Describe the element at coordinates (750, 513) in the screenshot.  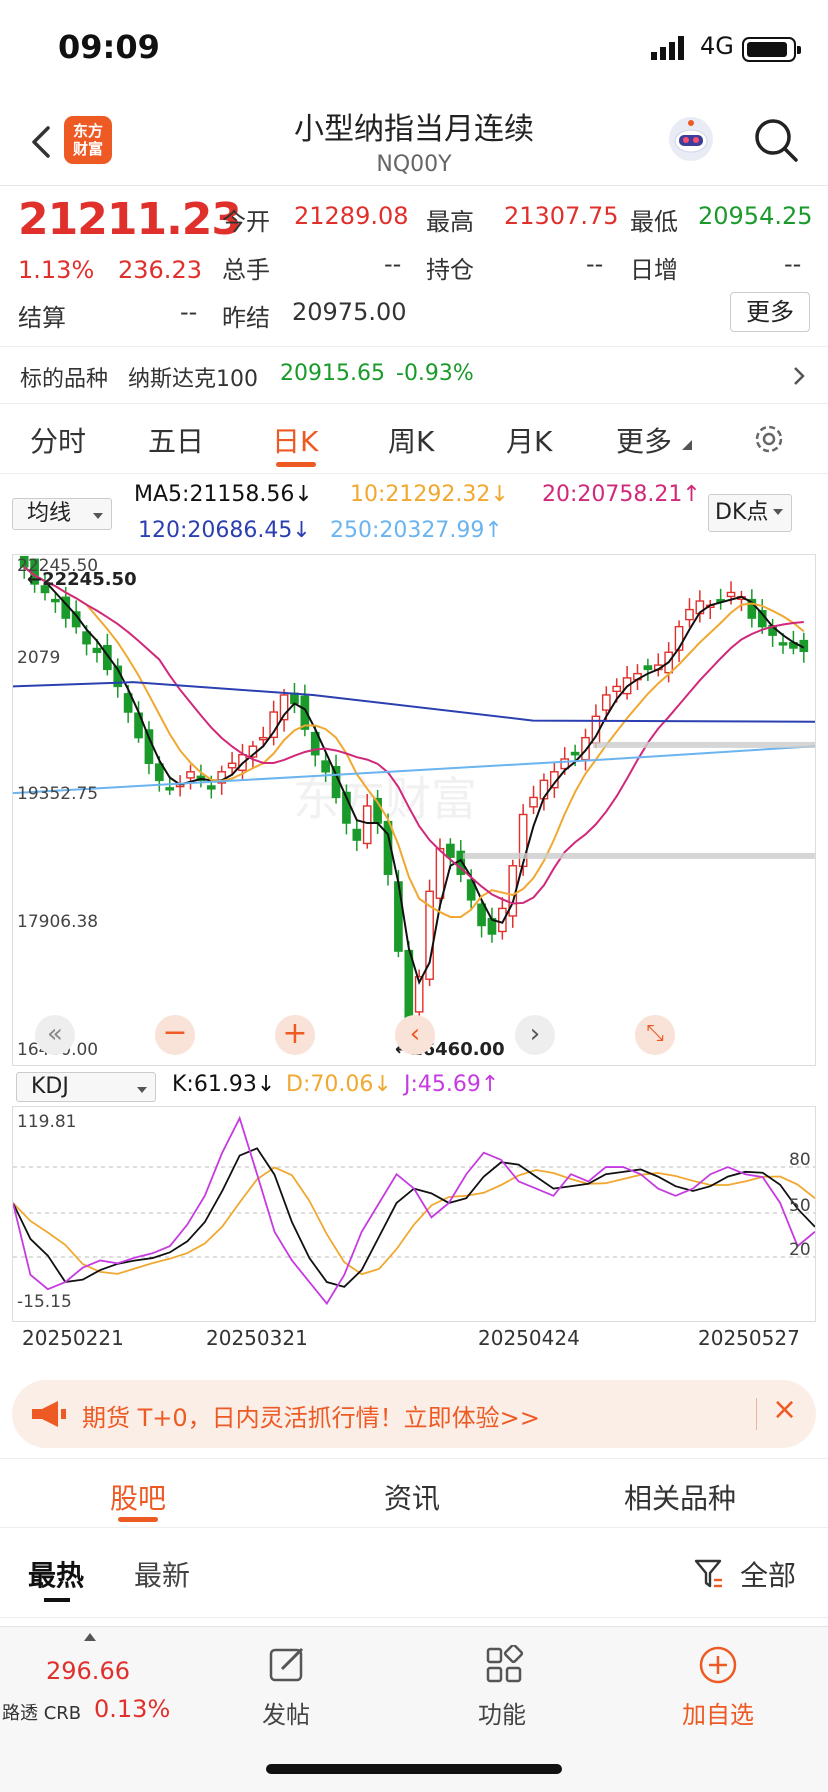
I see `dk-point-select: DK点` at that location.